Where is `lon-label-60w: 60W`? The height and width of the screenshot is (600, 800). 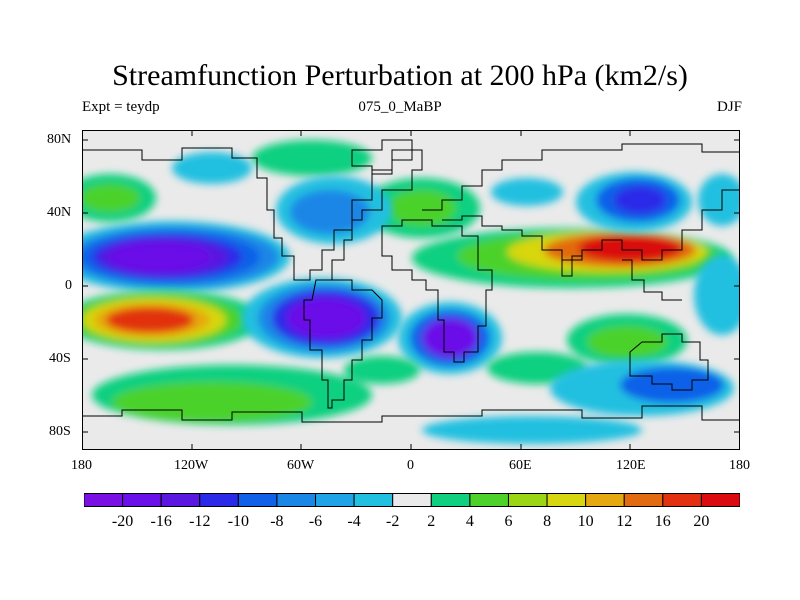
lon-label-60w: 60W is located at coordinates (301, 465).